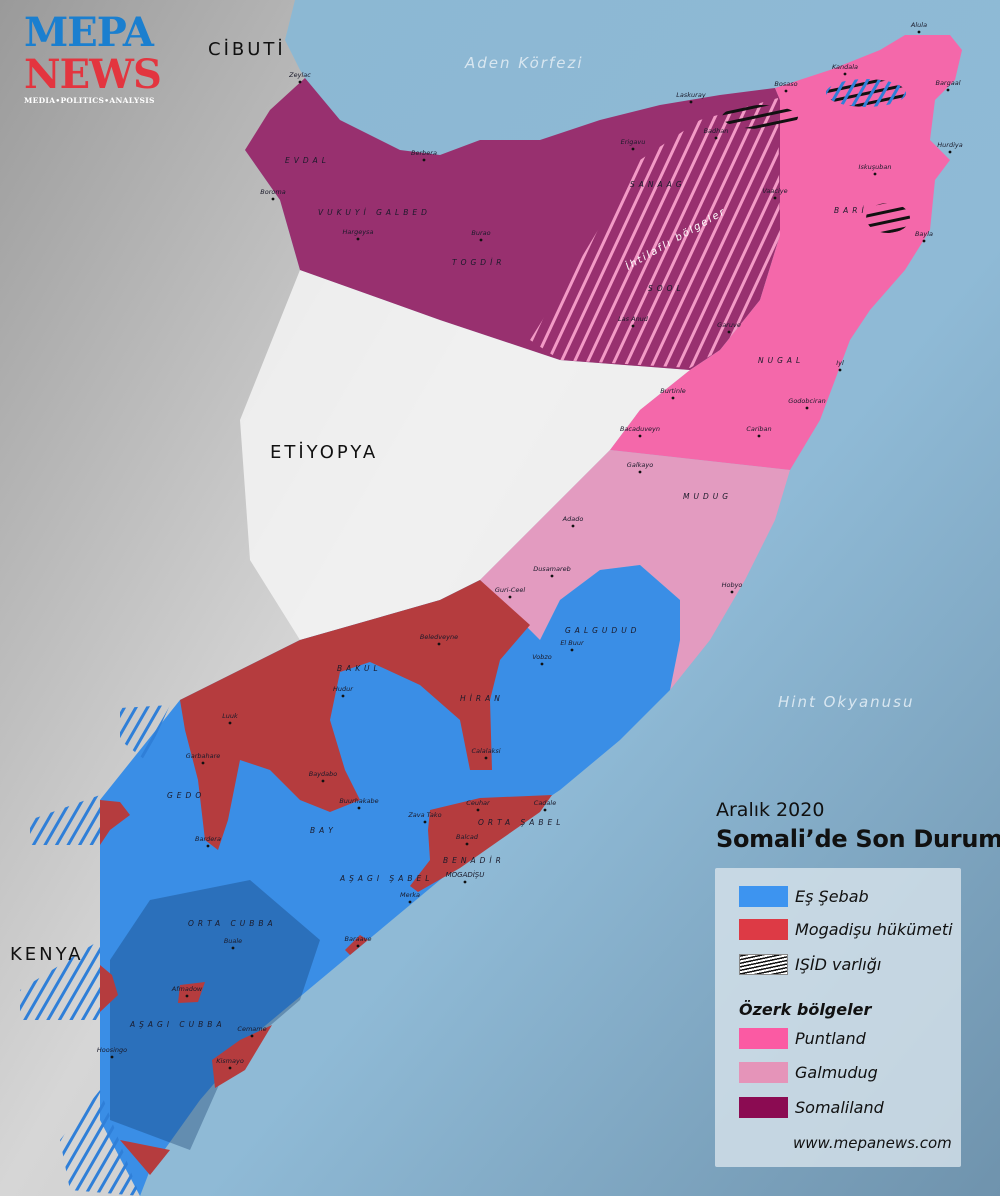  I want to click on city-label: Burtinle, so click(673, 391).